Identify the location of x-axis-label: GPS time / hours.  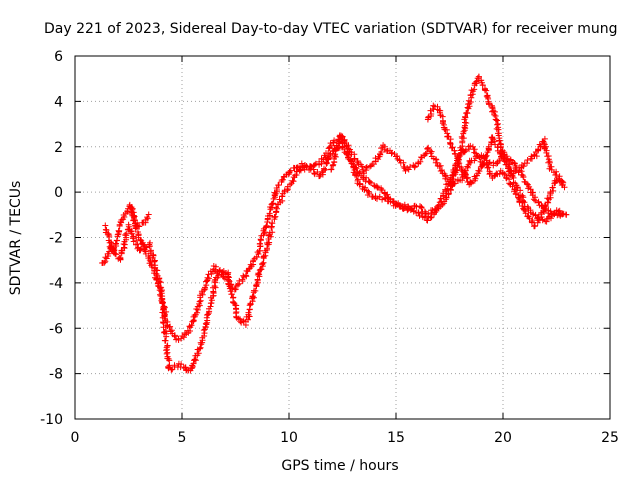
(339, 466).